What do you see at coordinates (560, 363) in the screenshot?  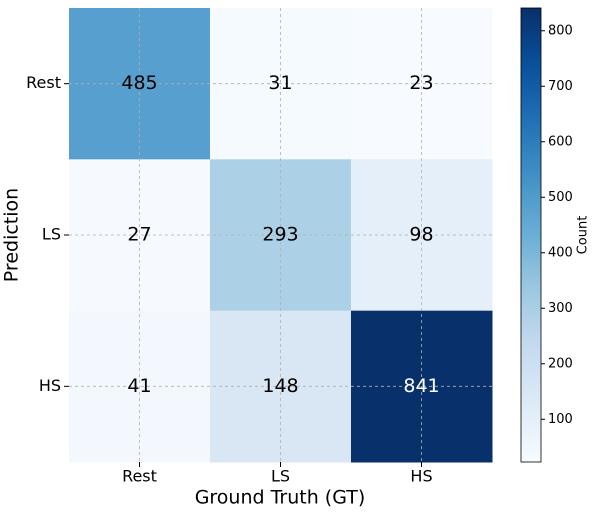 I see `colorbar-tick-label: 200` at bounding box center [560, 363].